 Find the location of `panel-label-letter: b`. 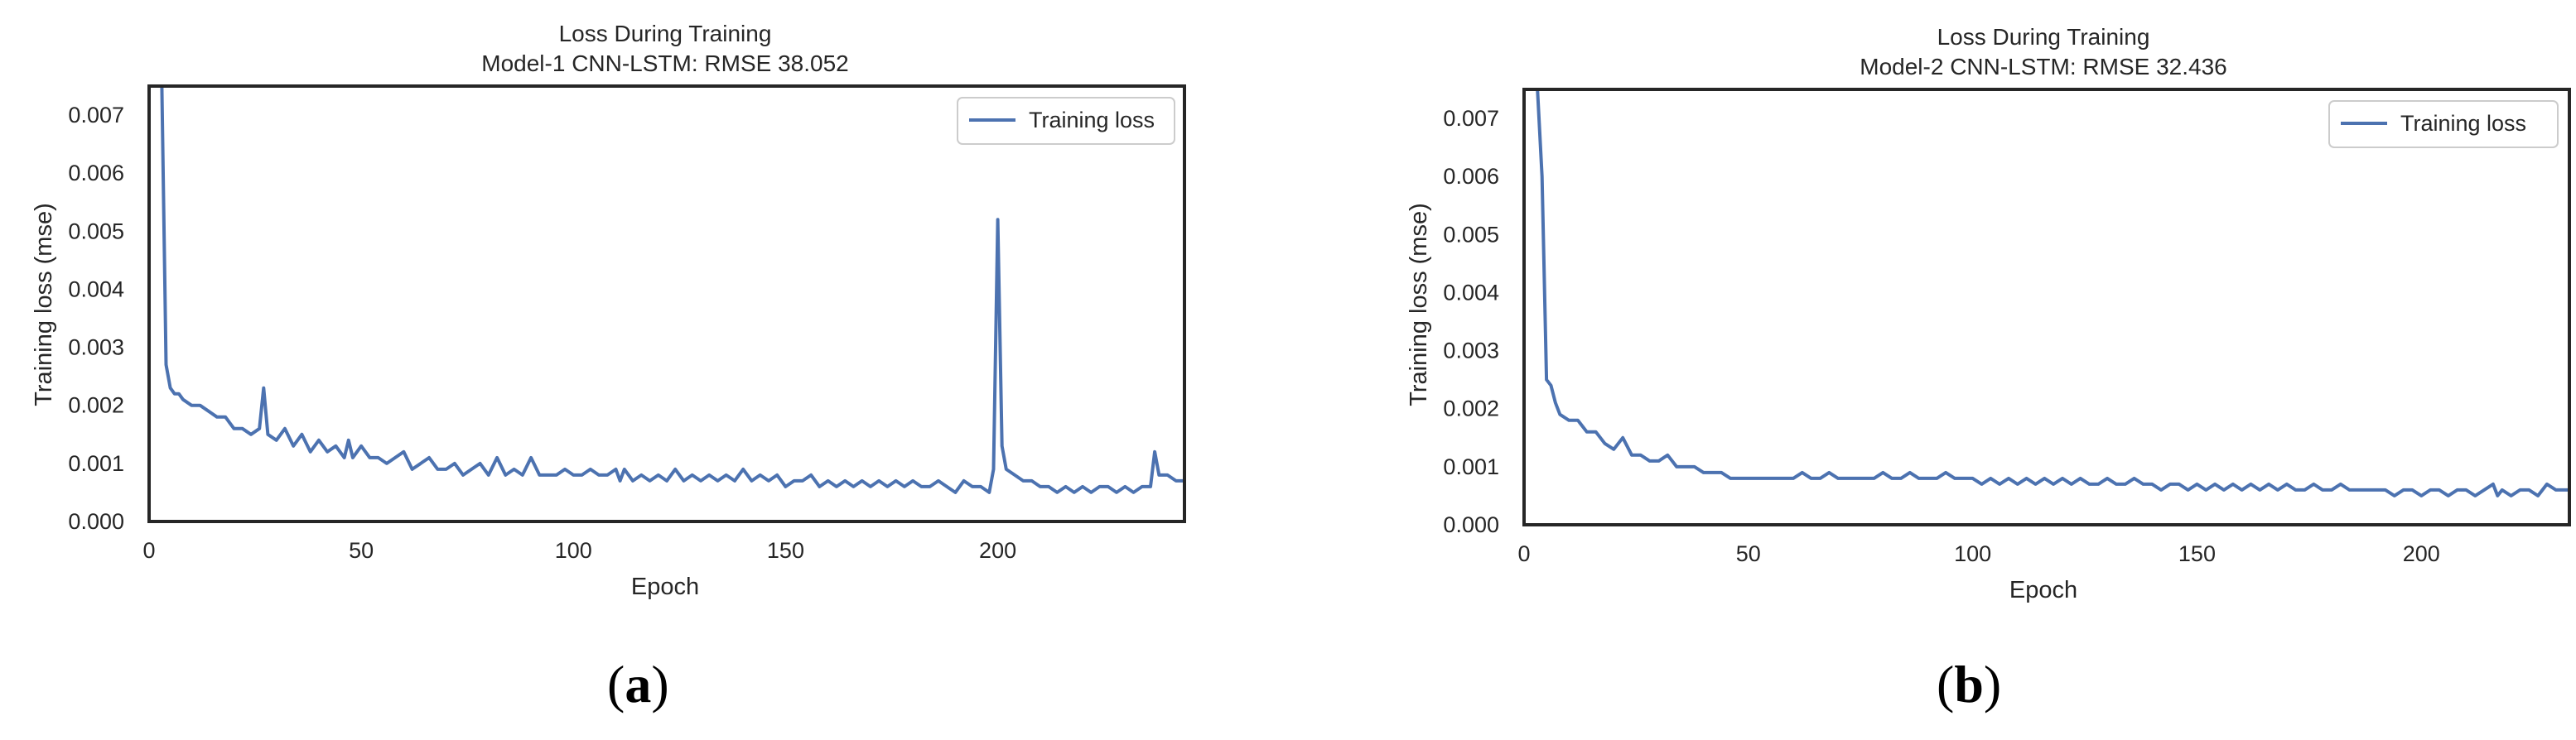

panel-label-letter: b is located at coordinates (1969, 684).